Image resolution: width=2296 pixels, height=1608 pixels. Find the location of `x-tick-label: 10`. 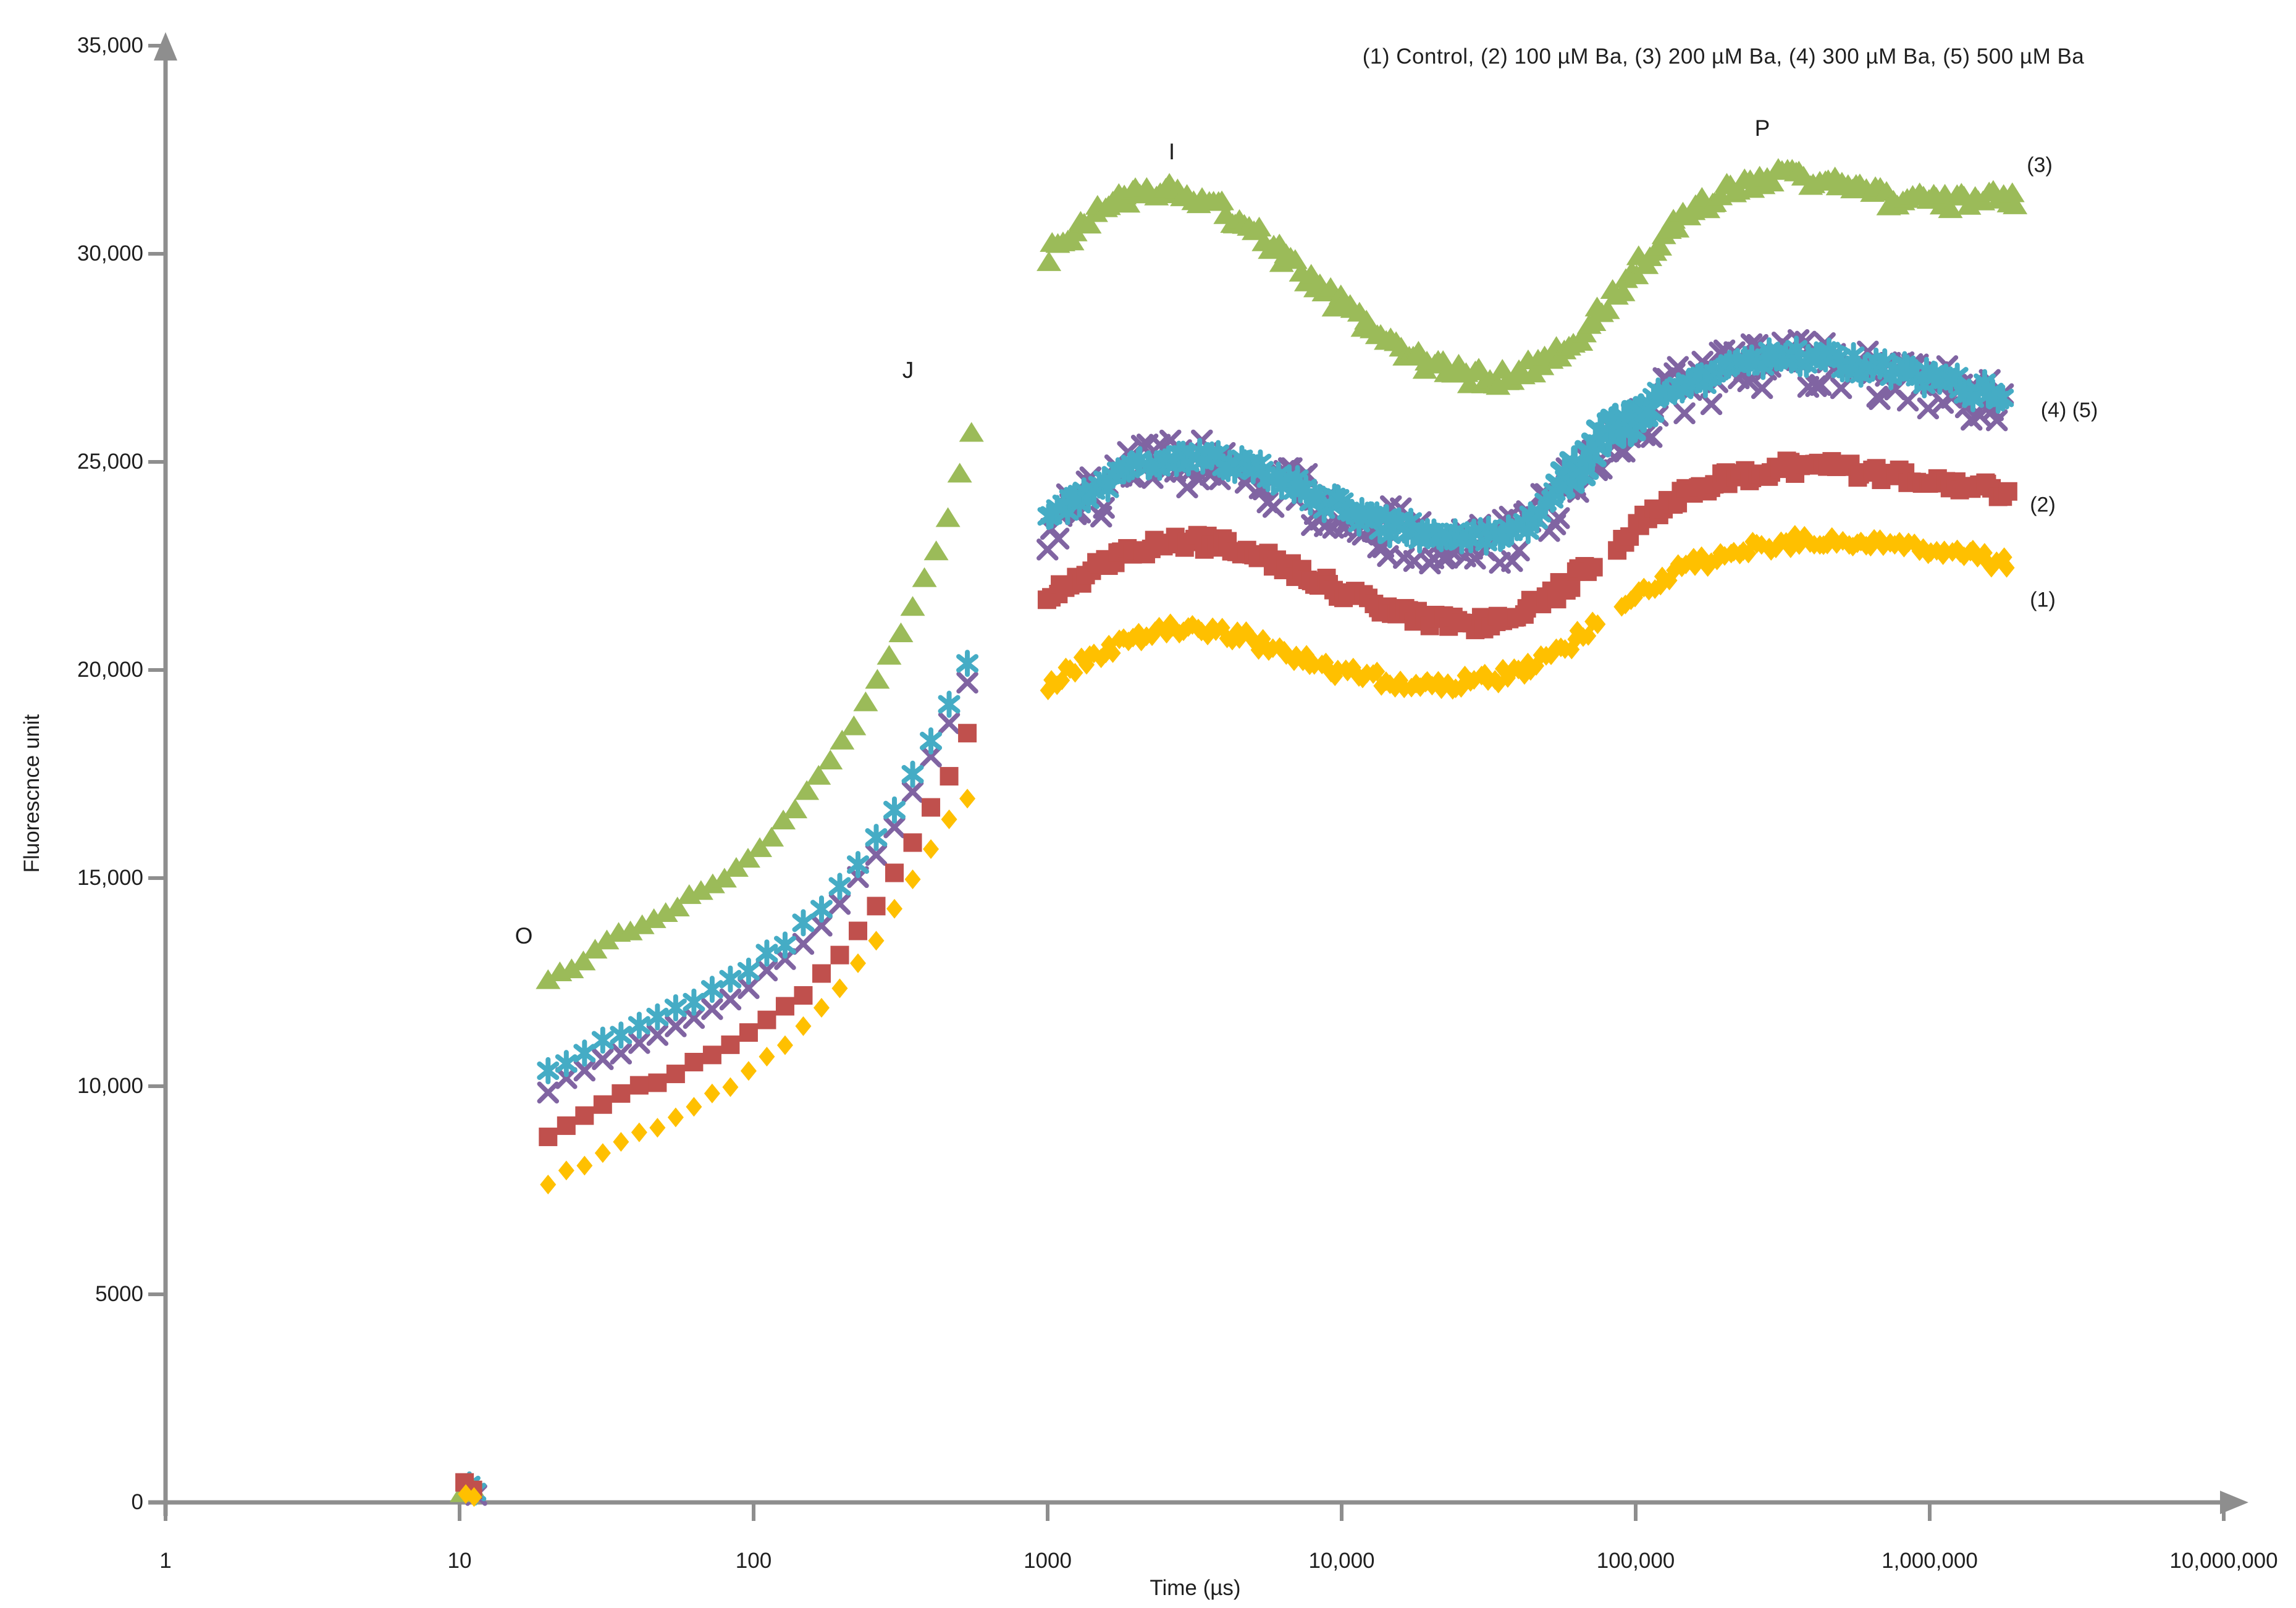

x-tick-label: 10 is located at coordinates (460, 1561).